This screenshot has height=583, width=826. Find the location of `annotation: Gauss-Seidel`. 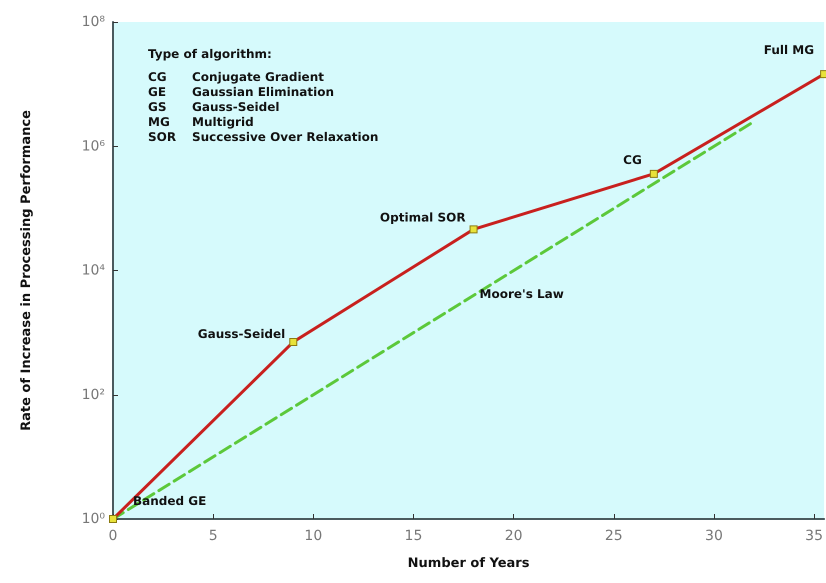

annotation: Gauss-Seidel is located at coordinates (242, 333).